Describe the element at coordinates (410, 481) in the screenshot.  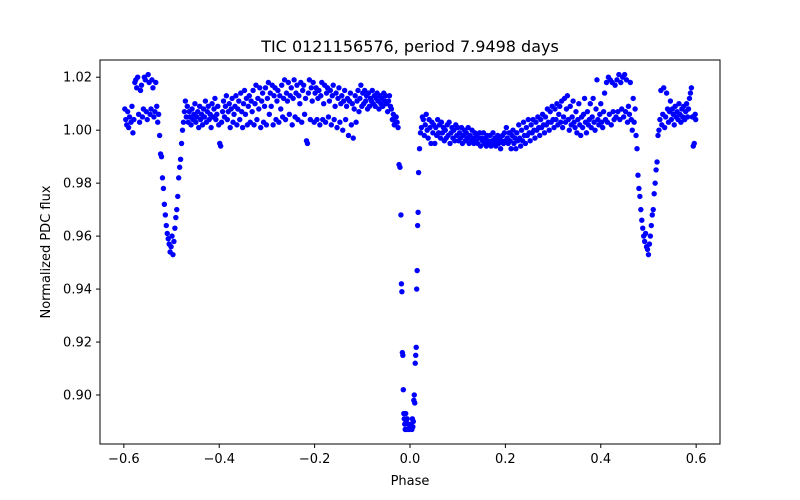
I see `x-axis-label: Phase` at that location.